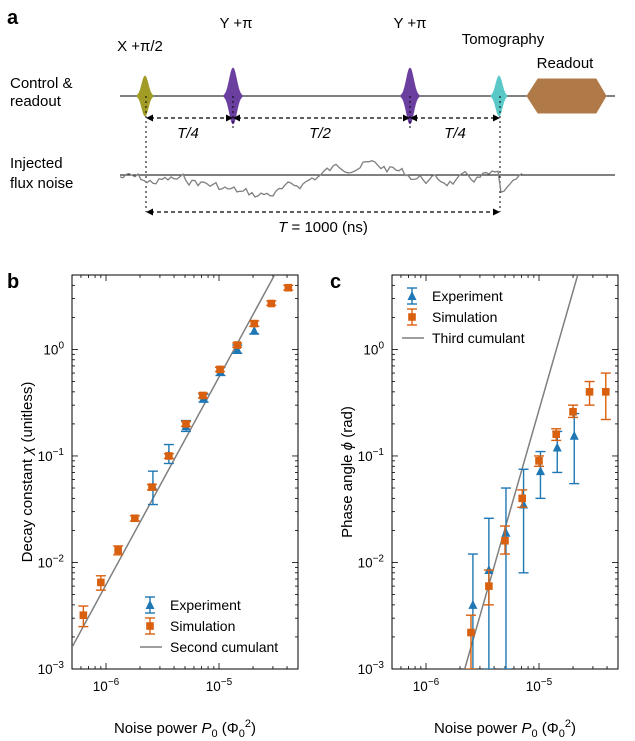  Describe the element at coordinates (36, 101) in the screenshot. I see `control-label-line2: readout` at that location.